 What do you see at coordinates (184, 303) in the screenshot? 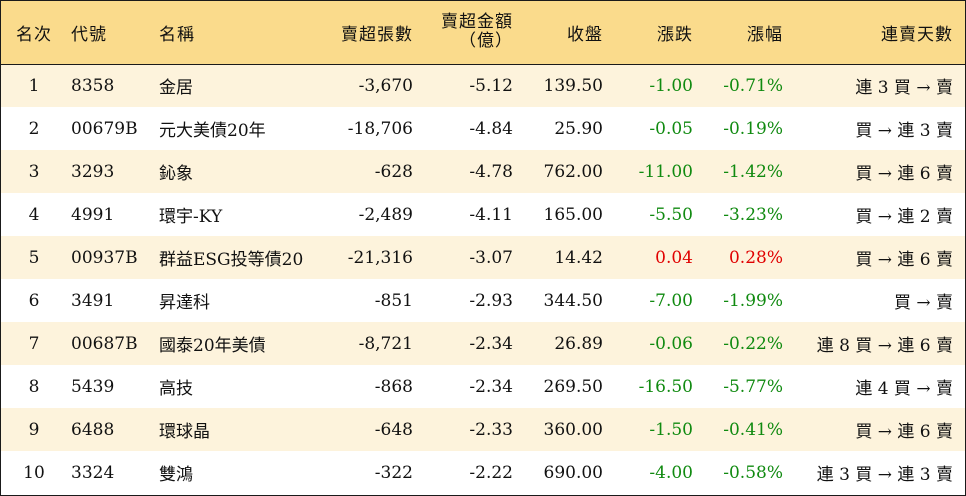
I see `cell-name: 昇達科` at bounding box center [184, 303].